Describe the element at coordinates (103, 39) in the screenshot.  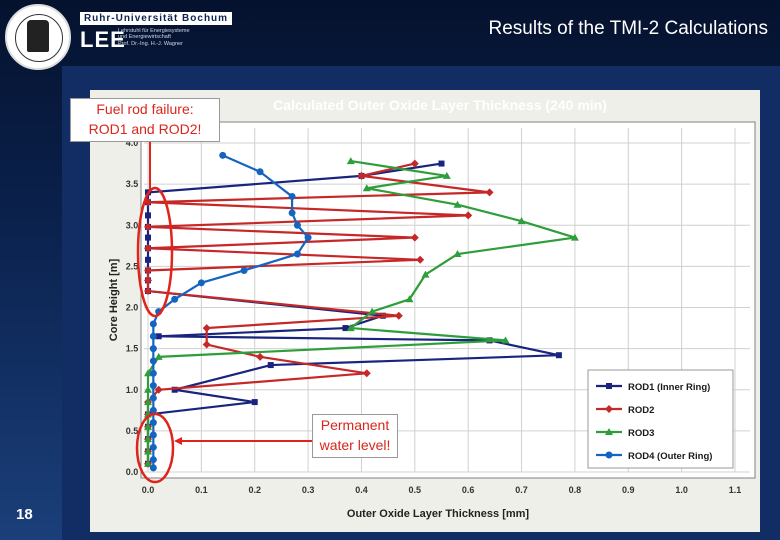
I see `lee-logo: LEE` at that location.